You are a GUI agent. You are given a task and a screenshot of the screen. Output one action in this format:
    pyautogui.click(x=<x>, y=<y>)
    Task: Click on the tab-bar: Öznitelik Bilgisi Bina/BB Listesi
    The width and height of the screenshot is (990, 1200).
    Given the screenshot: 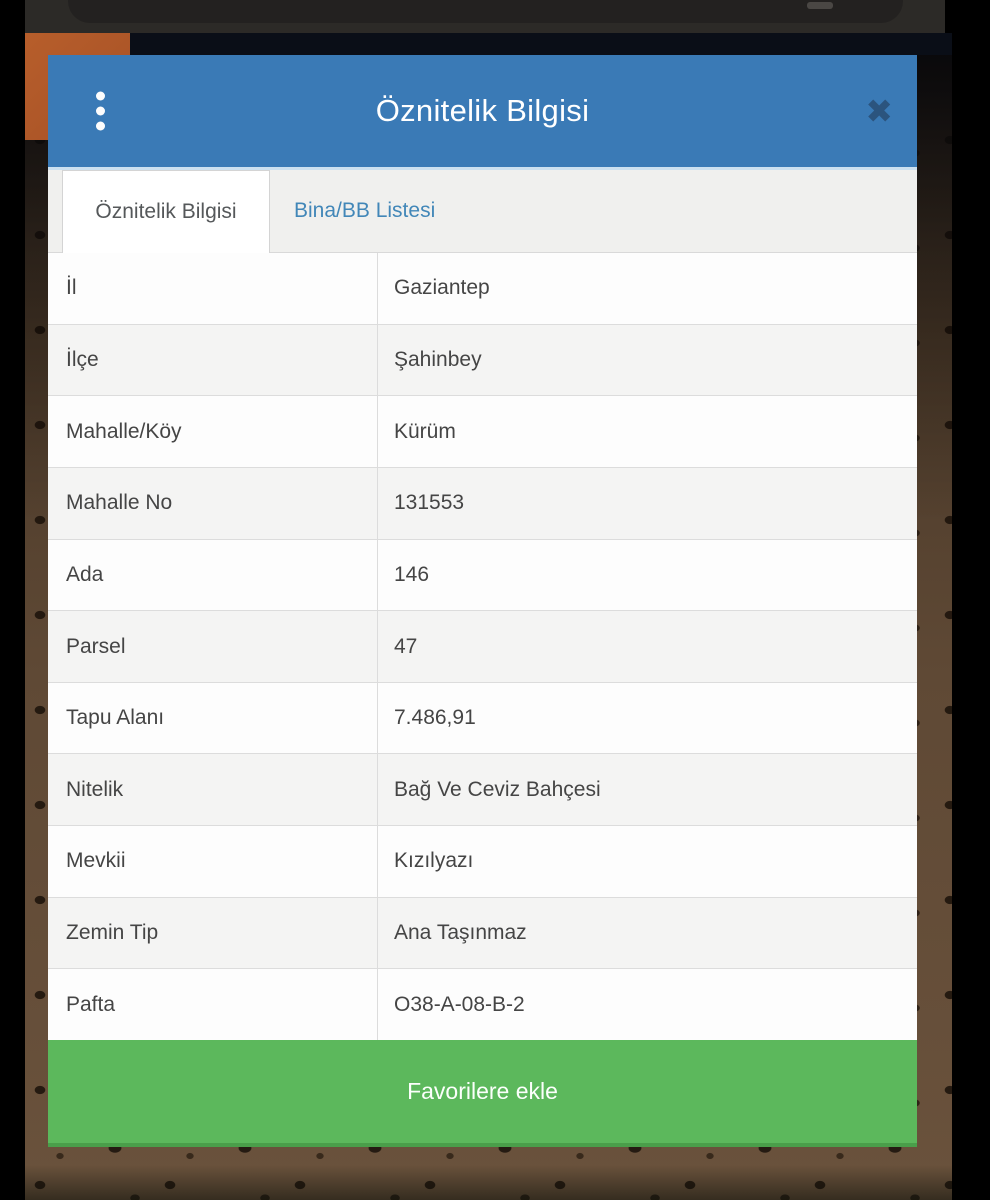 What is the action you would take?
    pyautogui.click(x=482, y=211)
    